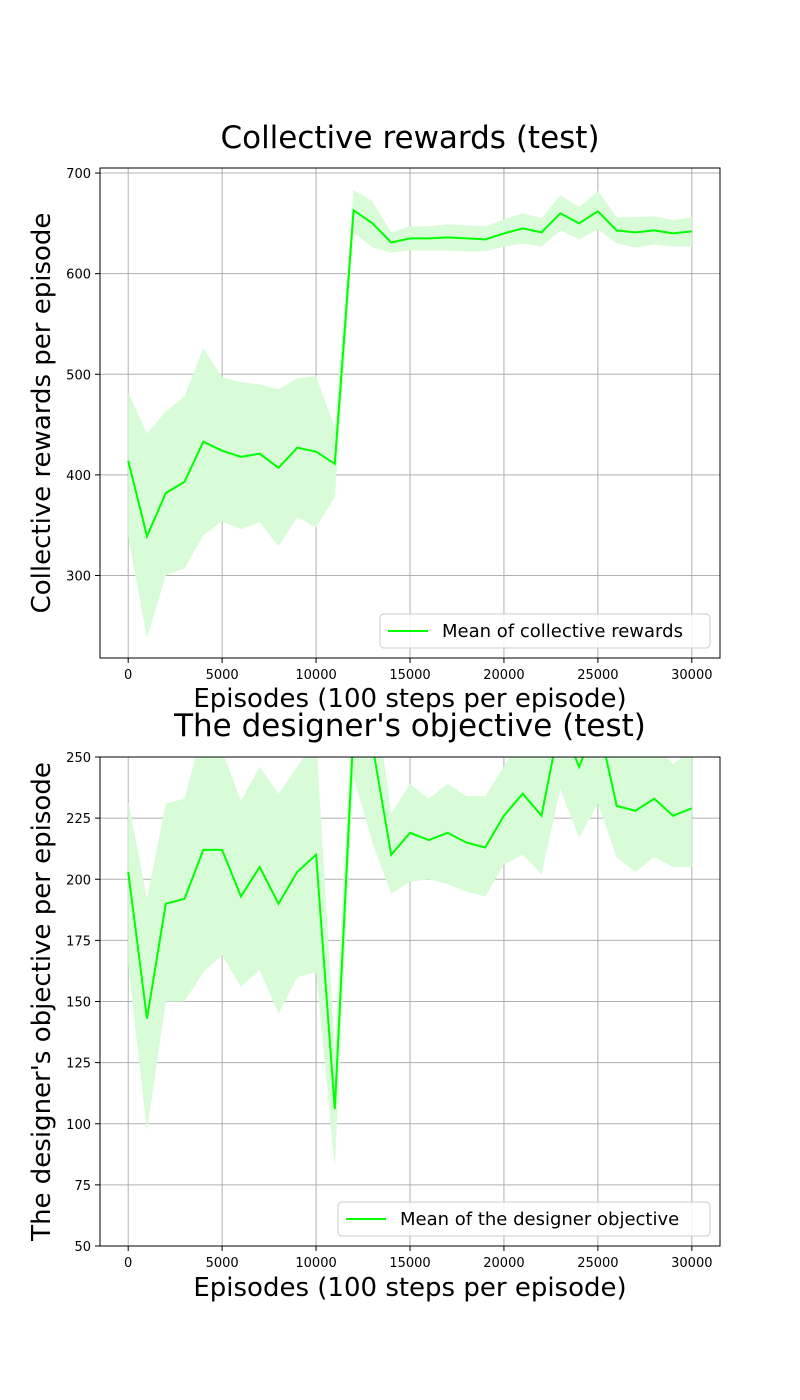 The height and width of the screenshot is (1400, 800). Describe the element at coordinates (82, 1247) in the screenshot. I see `y-tick-label: 50` at that location.